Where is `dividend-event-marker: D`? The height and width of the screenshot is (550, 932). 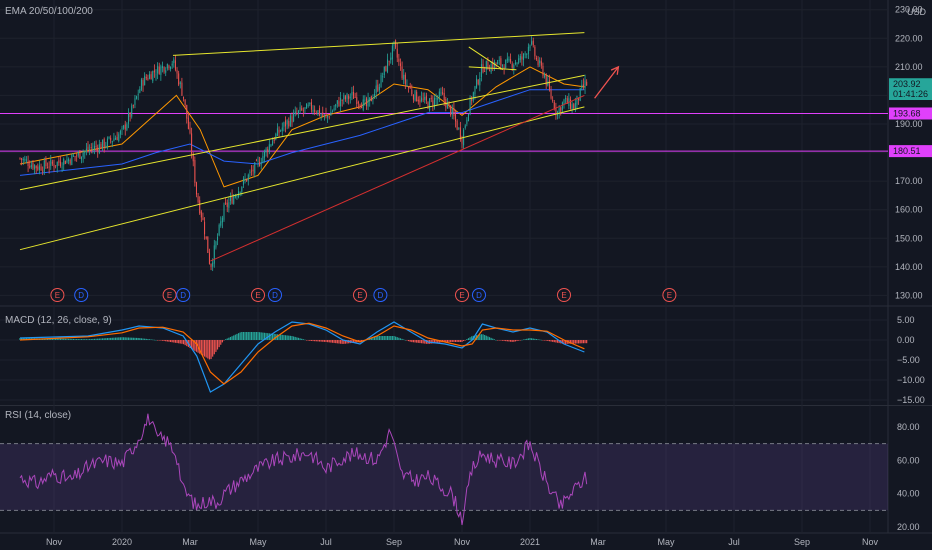
dividend-event-marker: D is located at coordinates (275, 295).